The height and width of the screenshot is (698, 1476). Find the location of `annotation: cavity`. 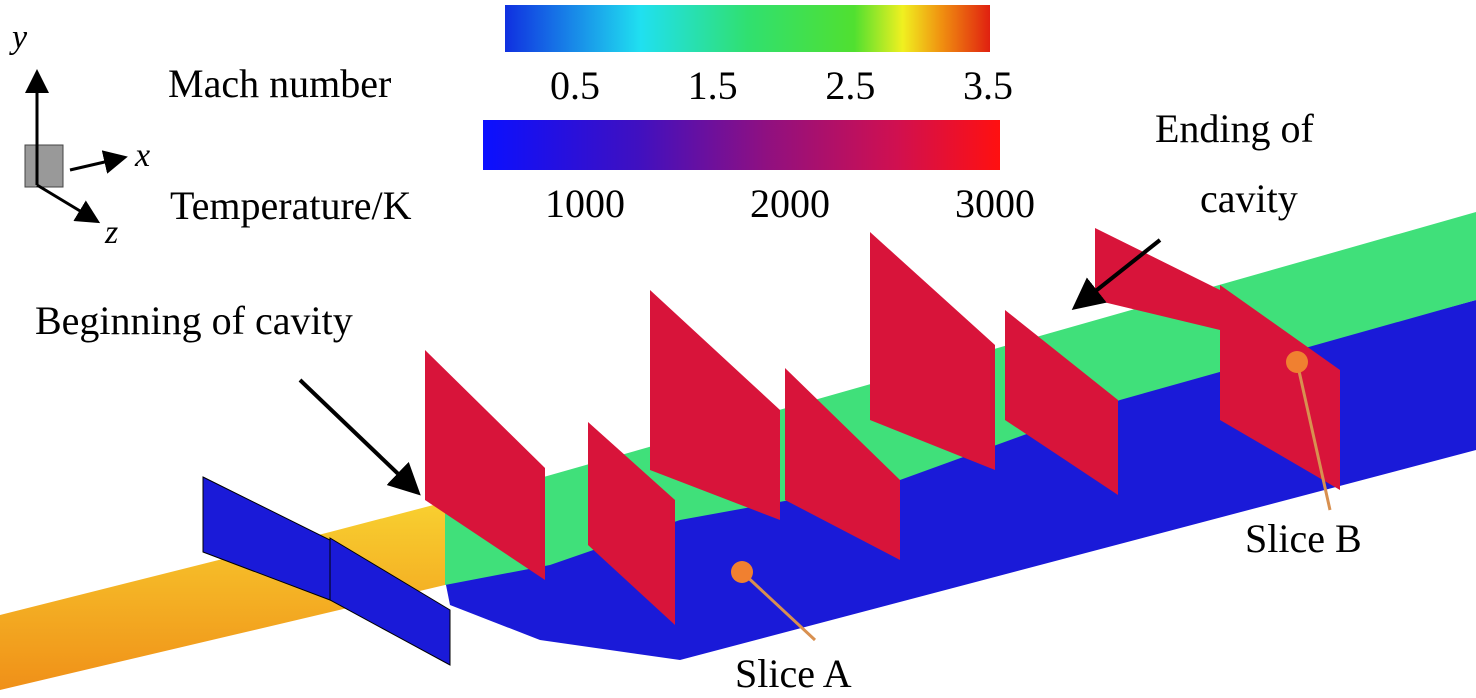

annotation: cavity is located at coordinates (1249, 198).